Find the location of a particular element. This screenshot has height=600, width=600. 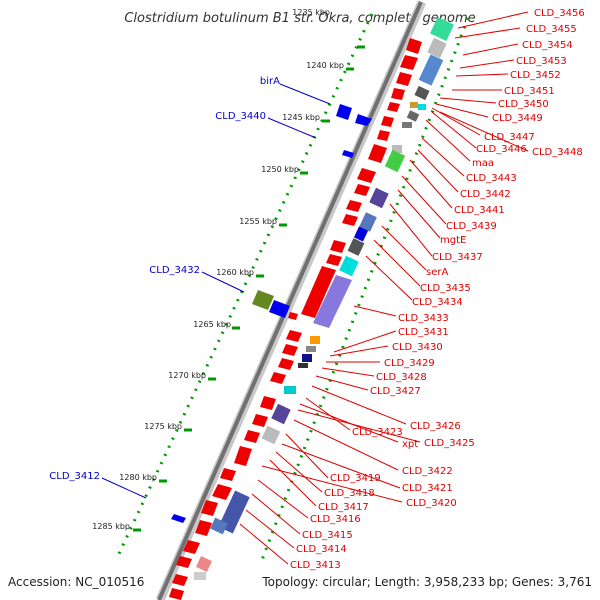

gene-label: CLD_3427 is located at coordinates (395, 391).